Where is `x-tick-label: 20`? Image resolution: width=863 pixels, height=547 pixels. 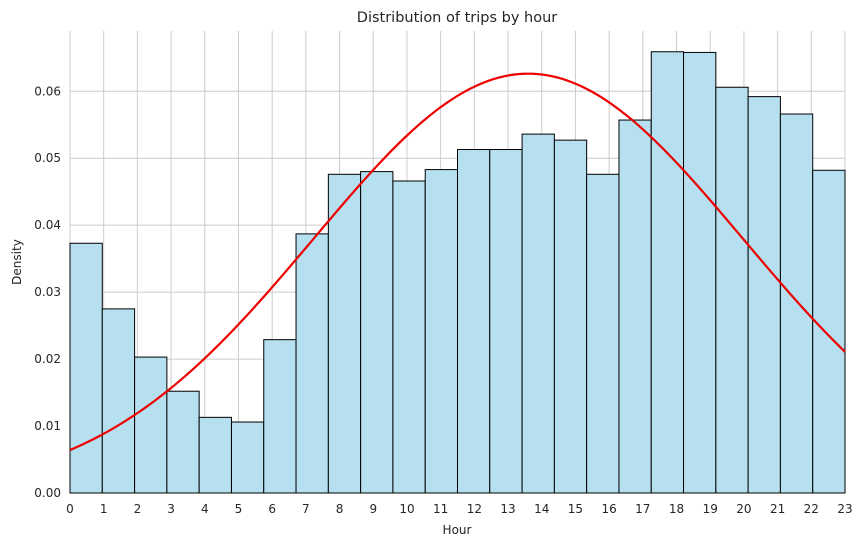
x-tick-label: 20 is located at coordinates (743, 509).